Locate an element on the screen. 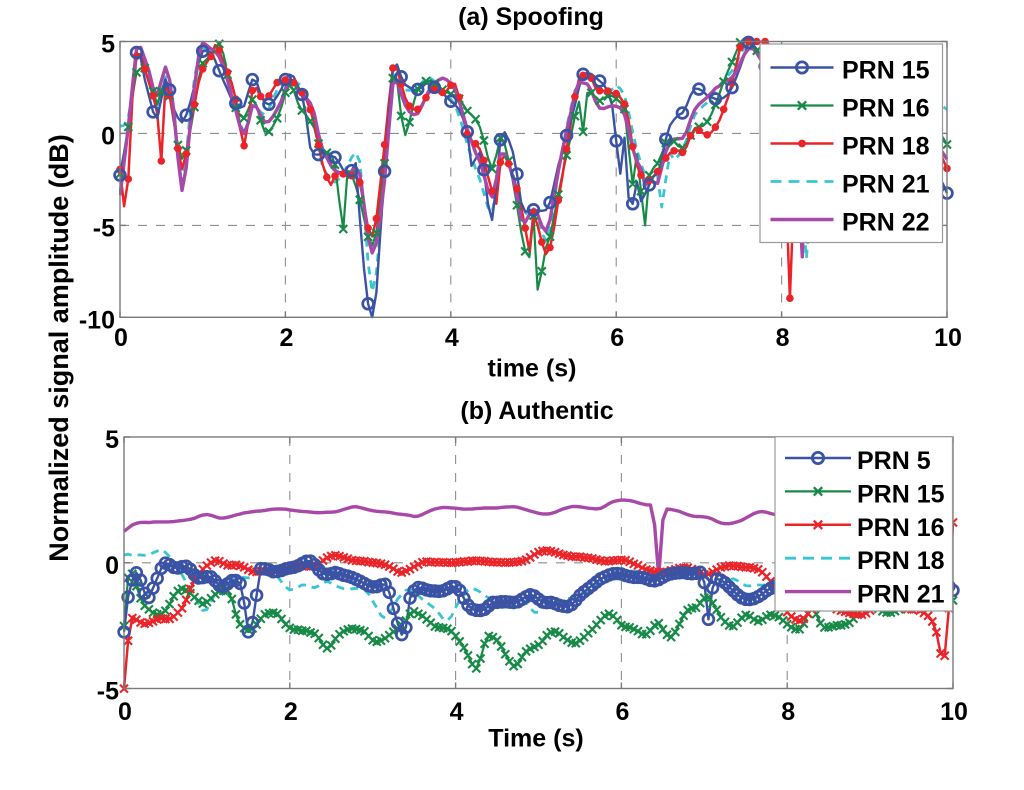  svg-text: -10 is located at coordinates (97, 320).